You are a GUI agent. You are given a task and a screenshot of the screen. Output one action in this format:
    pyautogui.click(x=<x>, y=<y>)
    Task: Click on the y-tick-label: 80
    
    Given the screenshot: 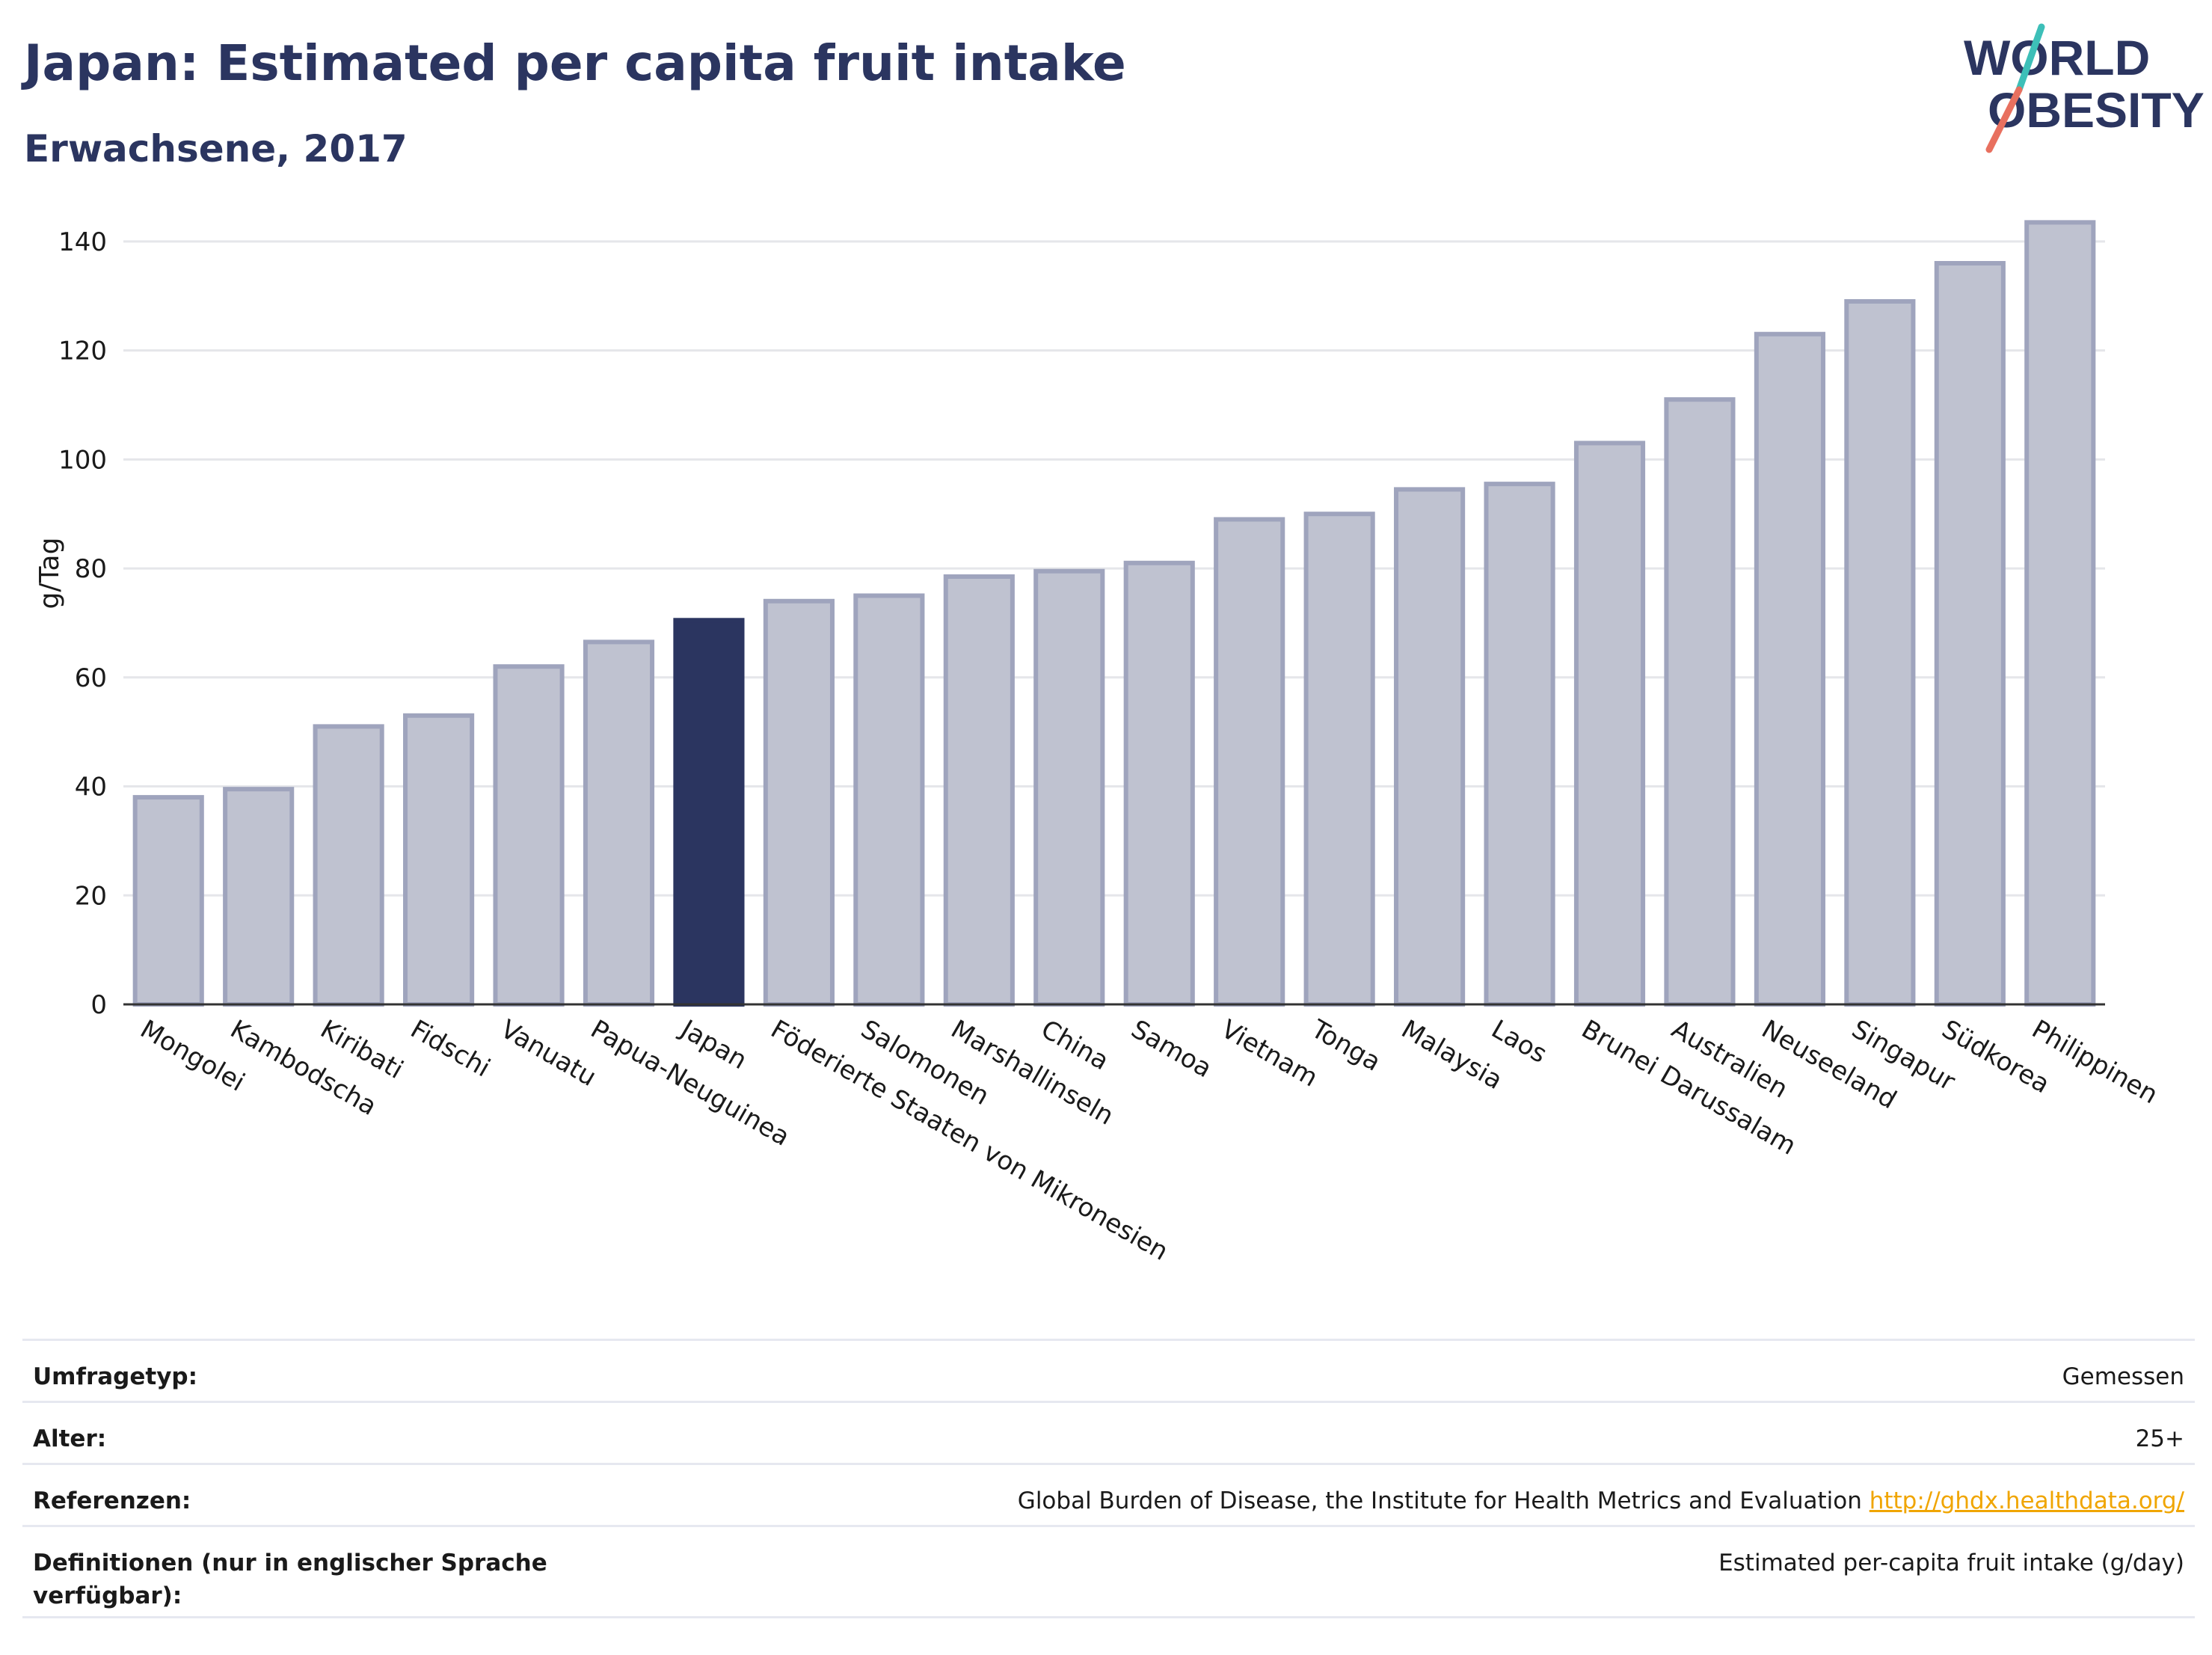 What is the action you would take?
    pyautogui.click(x=91, y=569)
    